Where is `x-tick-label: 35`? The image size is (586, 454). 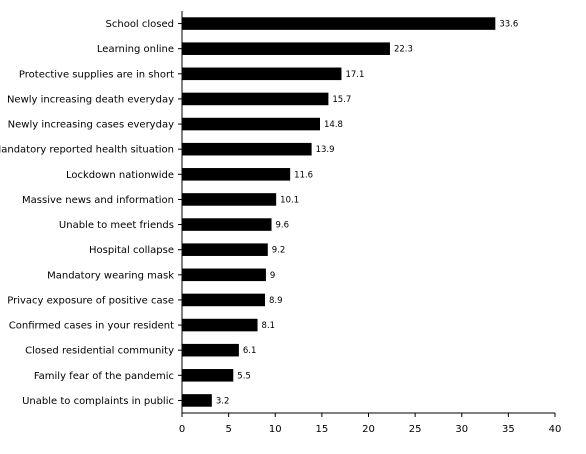
x-tick-label: 35 is located at coordinates (508, 429).